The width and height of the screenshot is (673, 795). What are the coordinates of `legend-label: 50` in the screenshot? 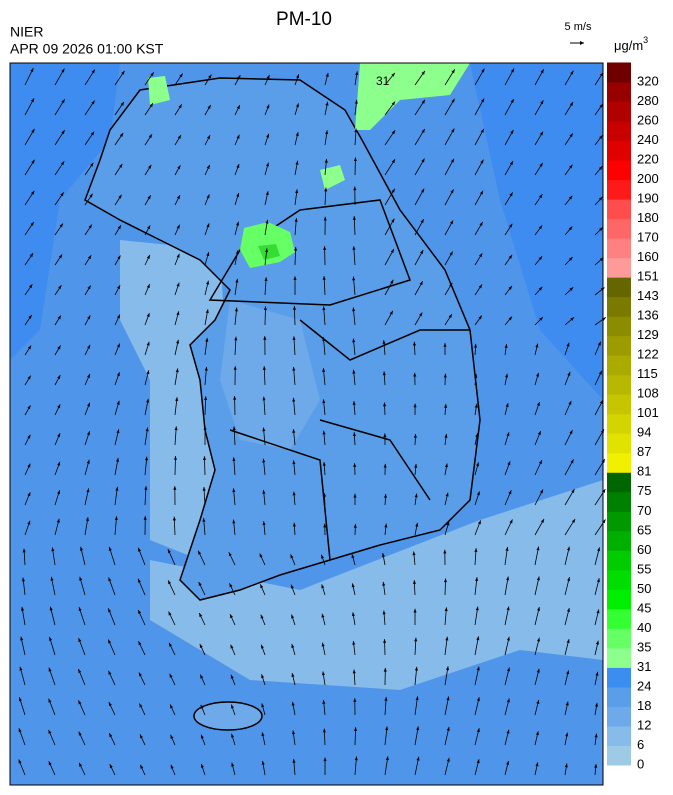 It's located at (644, 588).